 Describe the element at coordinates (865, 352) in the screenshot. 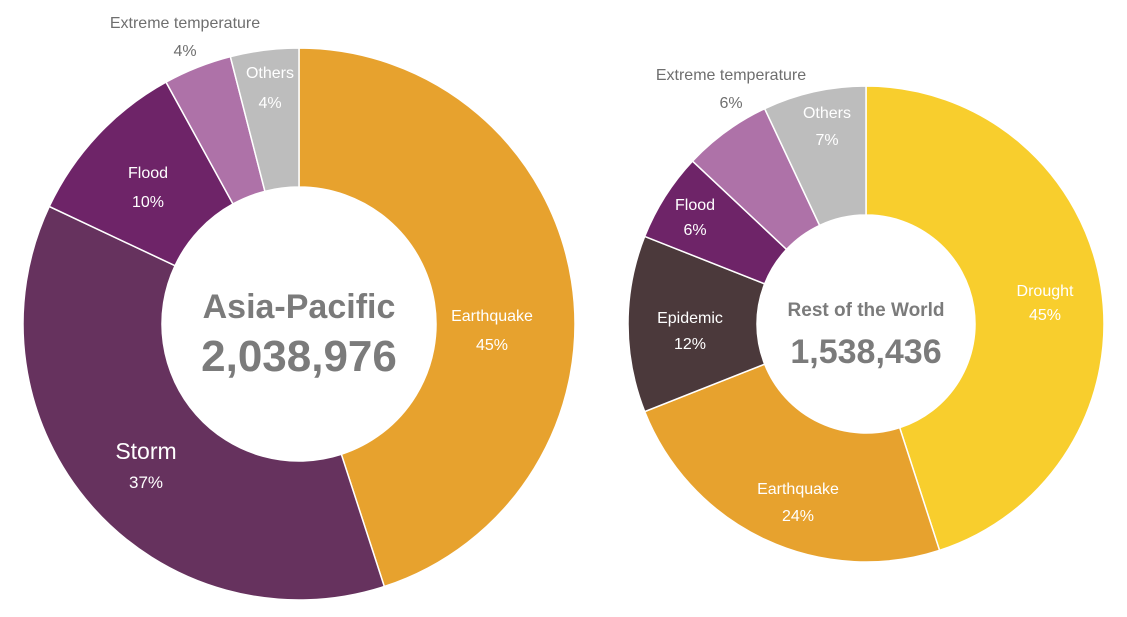

I see `center-total: 1,538,436` at that location.